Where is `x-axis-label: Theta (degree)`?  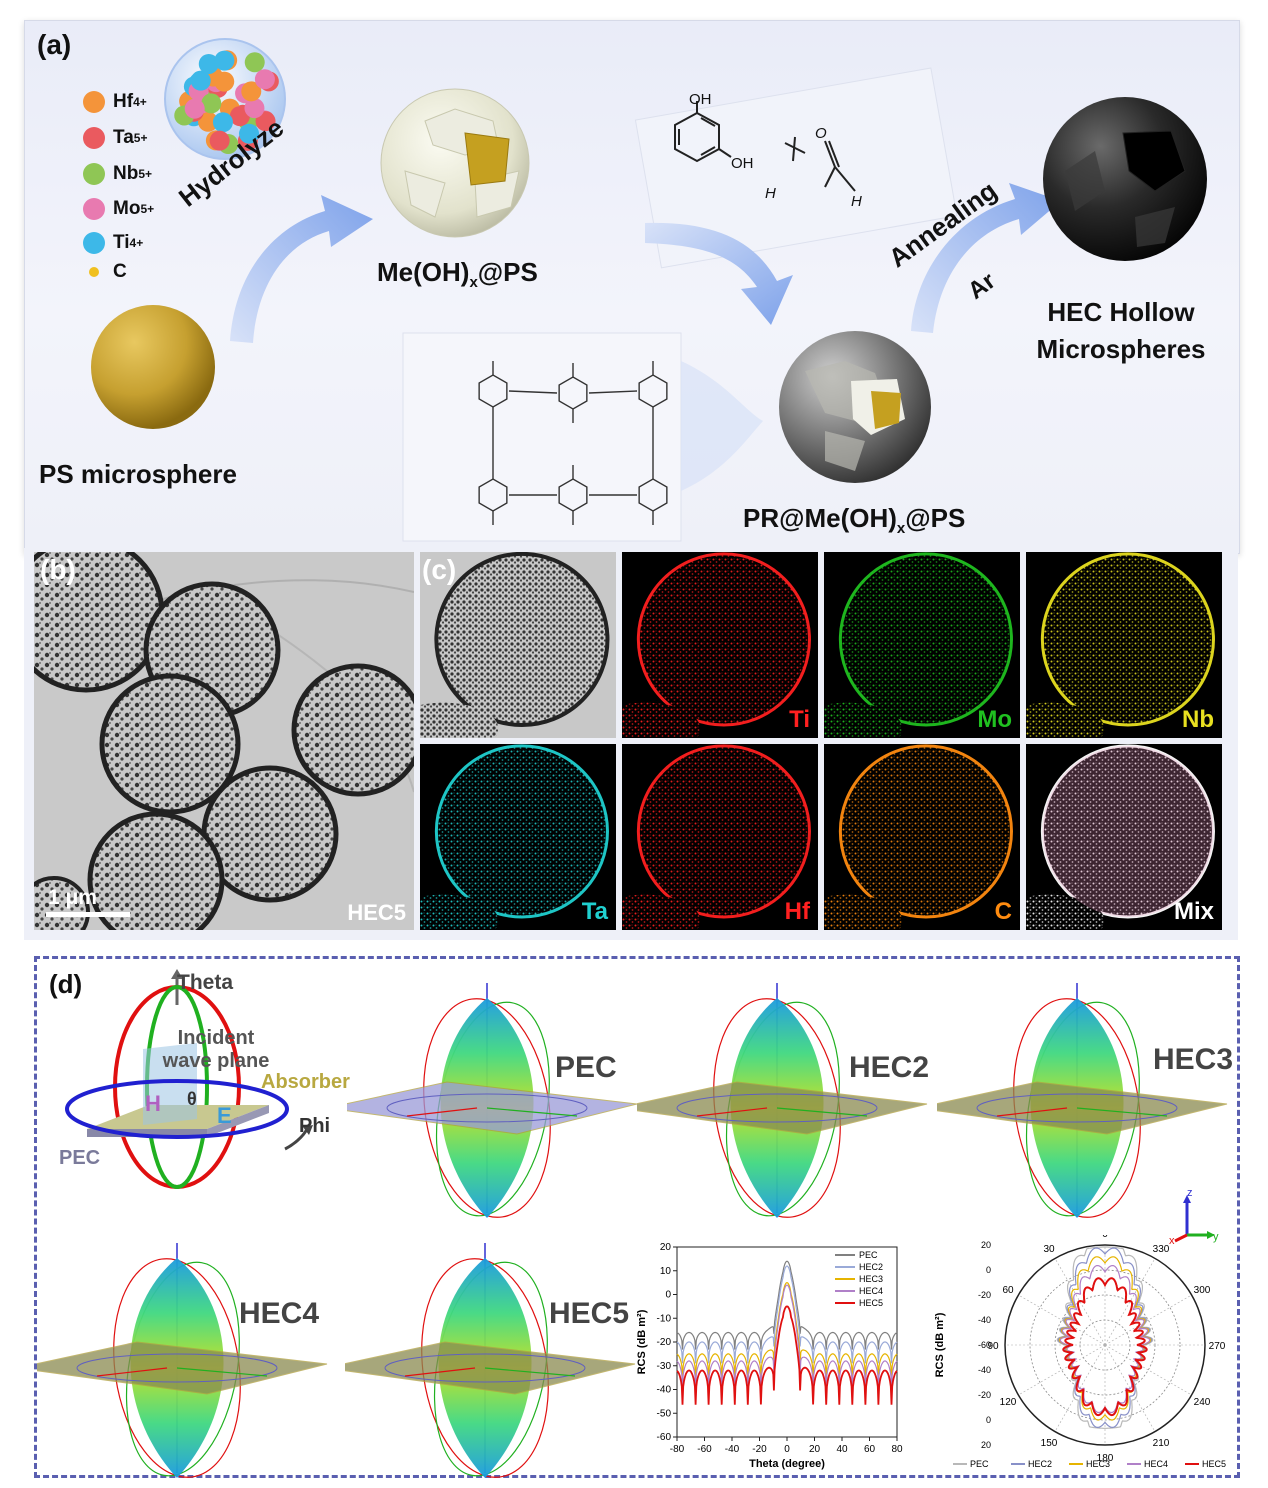
x-axis-label: Theta (degree) is located at coordinates (787, 1464).